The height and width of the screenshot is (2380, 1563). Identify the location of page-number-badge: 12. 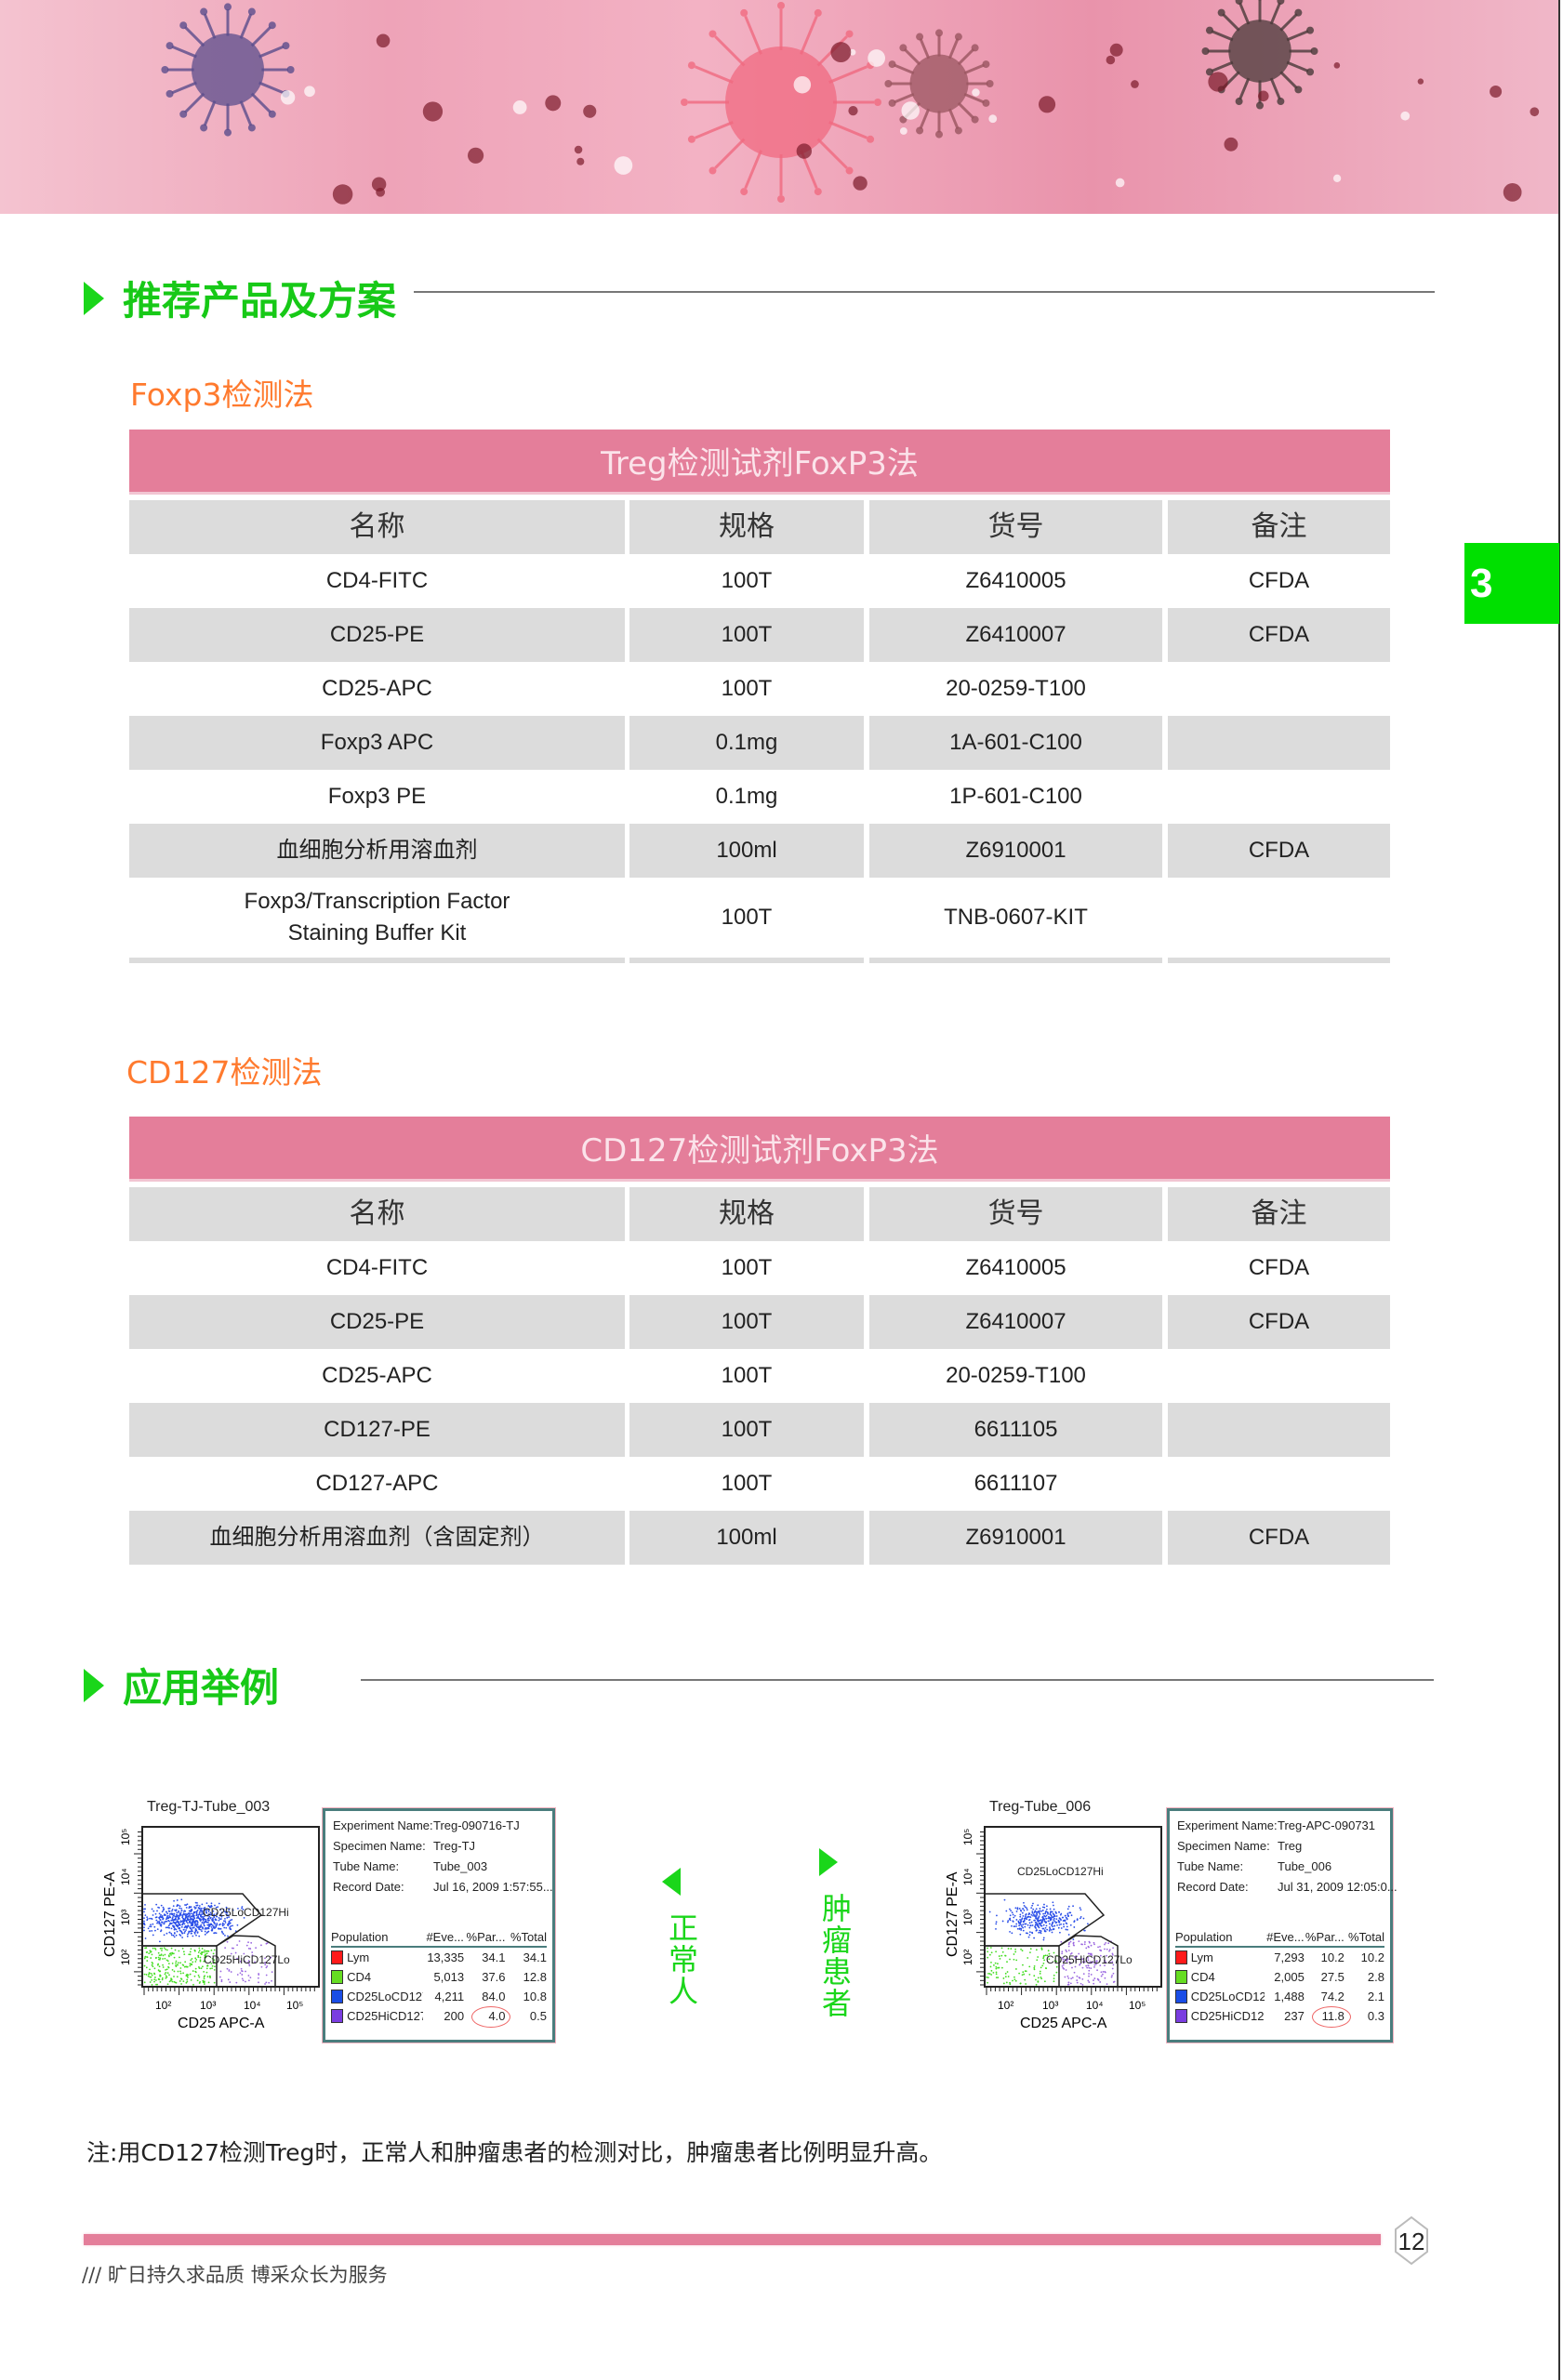
(1412, 2240).